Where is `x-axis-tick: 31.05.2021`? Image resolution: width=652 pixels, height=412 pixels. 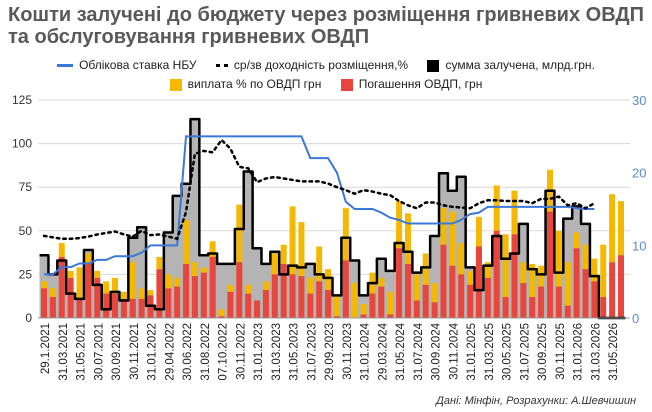 x-axis-tick: 31.05.2021 is located at coordinates (82, 352).